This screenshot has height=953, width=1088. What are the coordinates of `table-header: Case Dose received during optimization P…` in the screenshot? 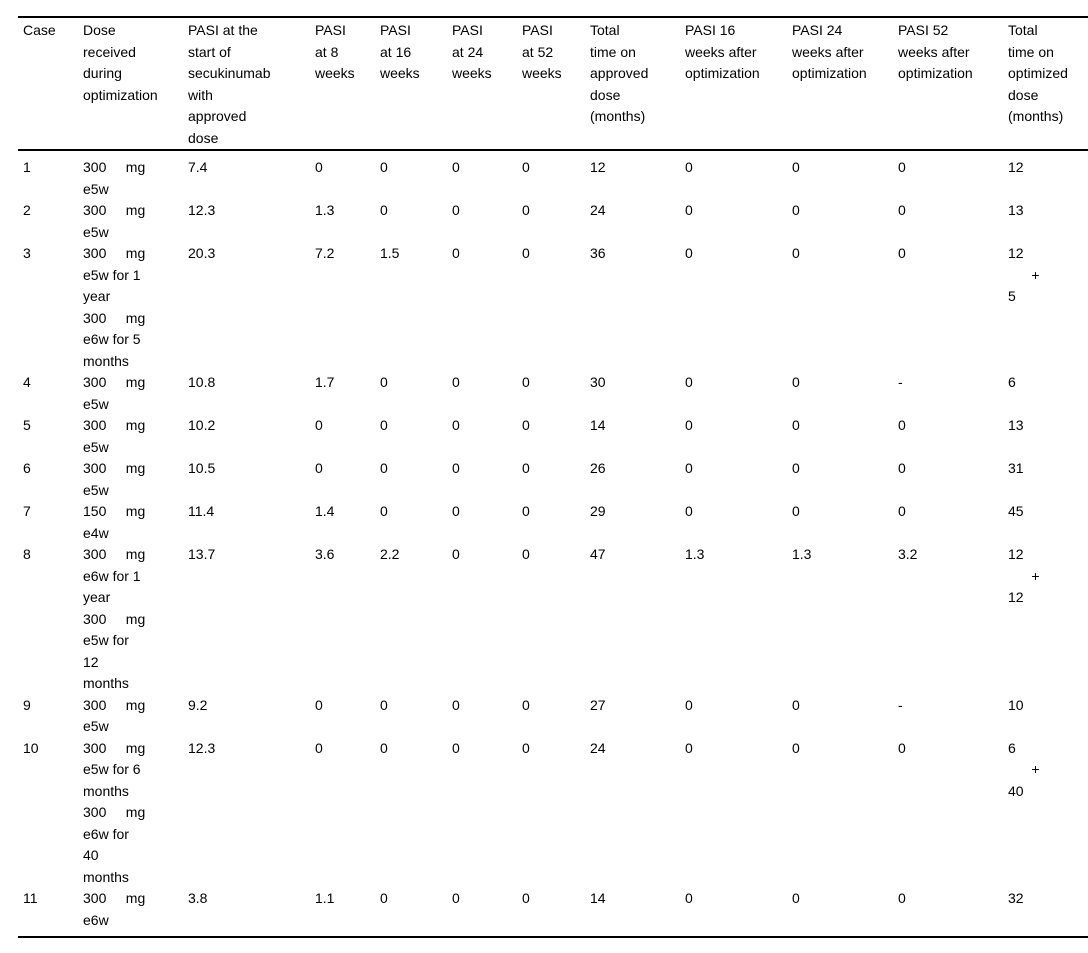 It's located at (553, 84).